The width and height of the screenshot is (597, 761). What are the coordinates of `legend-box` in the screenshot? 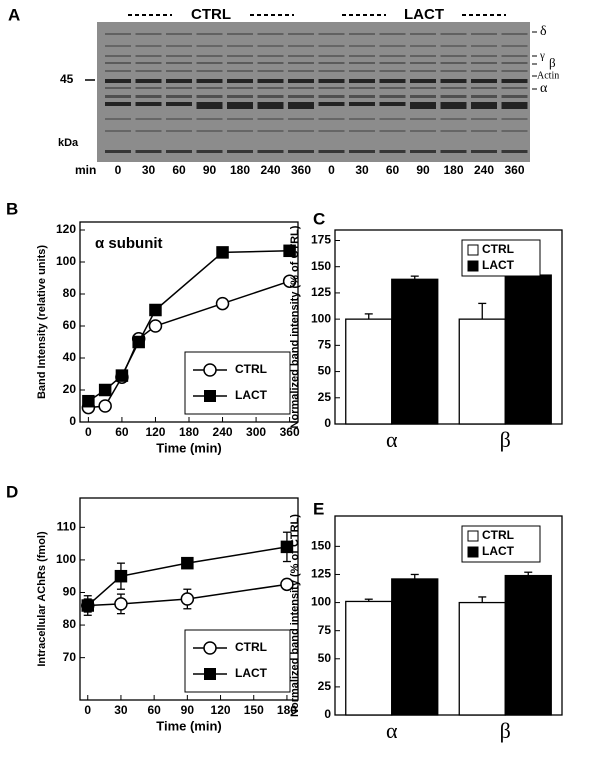 It's located at (237, 383).